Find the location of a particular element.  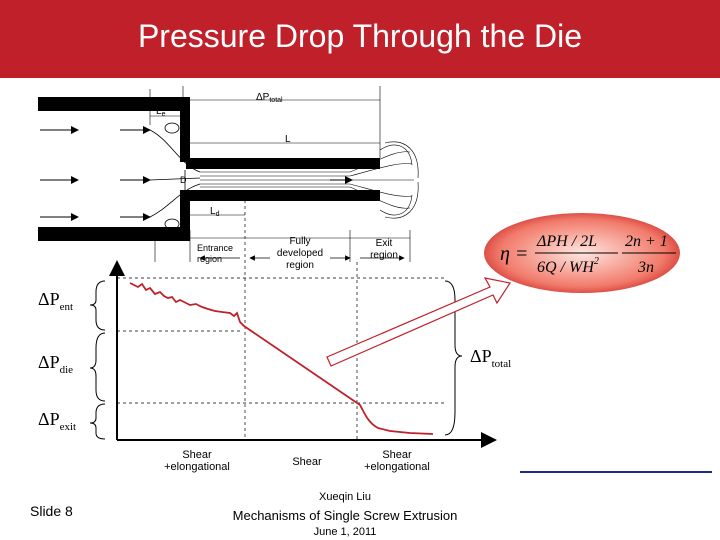

label-dp-ent: ΔPent is located at coordinates (55, 301).